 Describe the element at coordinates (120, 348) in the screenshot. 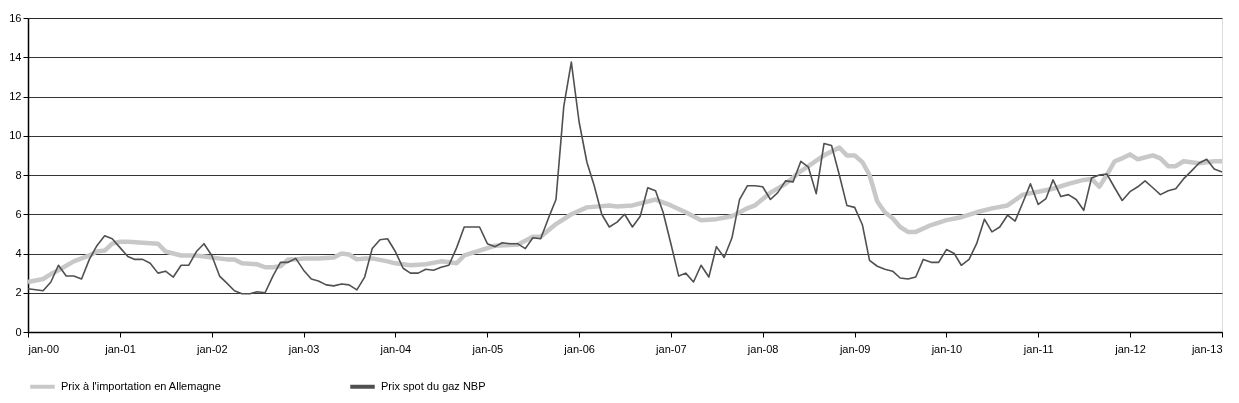

I see `x-tick-label: jan-01` at that location.